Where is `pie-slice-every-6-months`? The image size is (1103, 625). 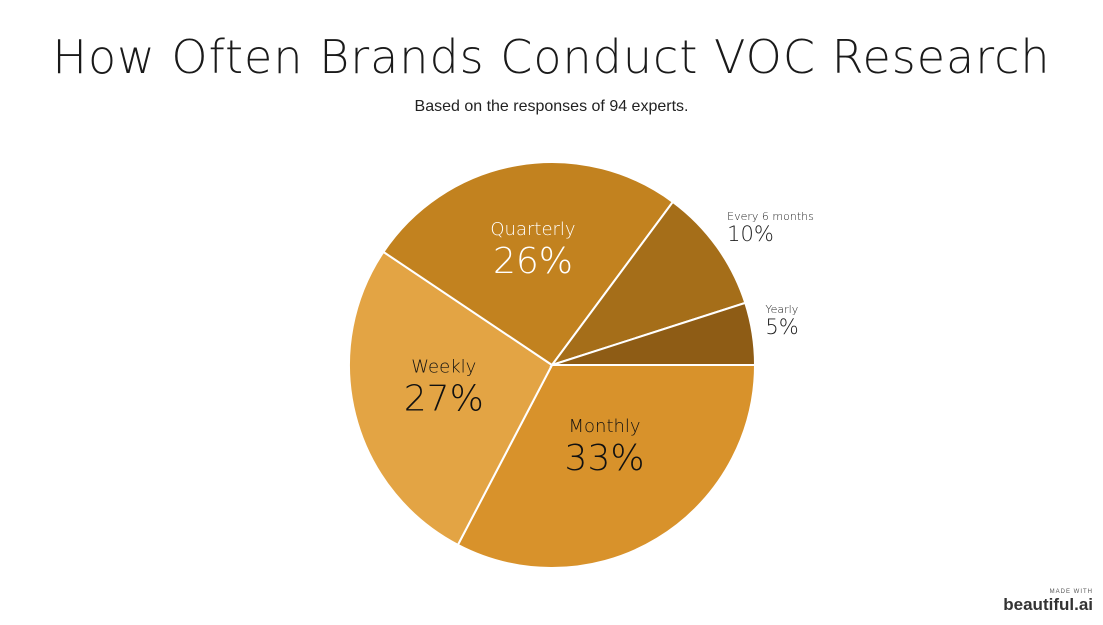
pie-slice-every-6-months is located at coordinates (648, 283).